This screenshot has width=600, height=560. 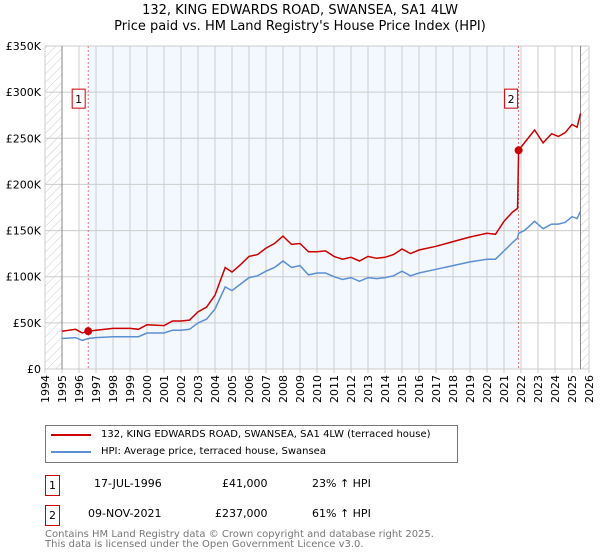 What do you see at coordinates (538, 389) in the screenshot?
I see `x-tick-label: 2023` at bounding box center [538, 389].